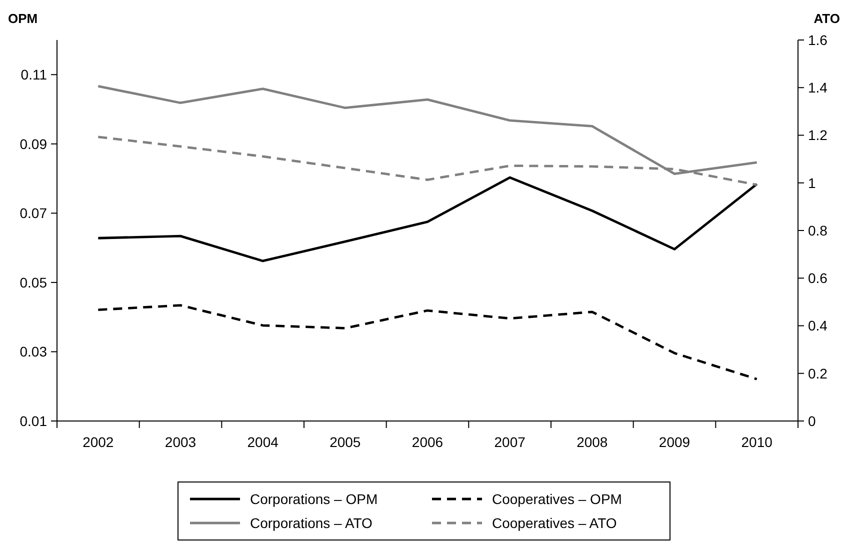  I want to click on y2-tick-label: 0.6, so click(818, 278).